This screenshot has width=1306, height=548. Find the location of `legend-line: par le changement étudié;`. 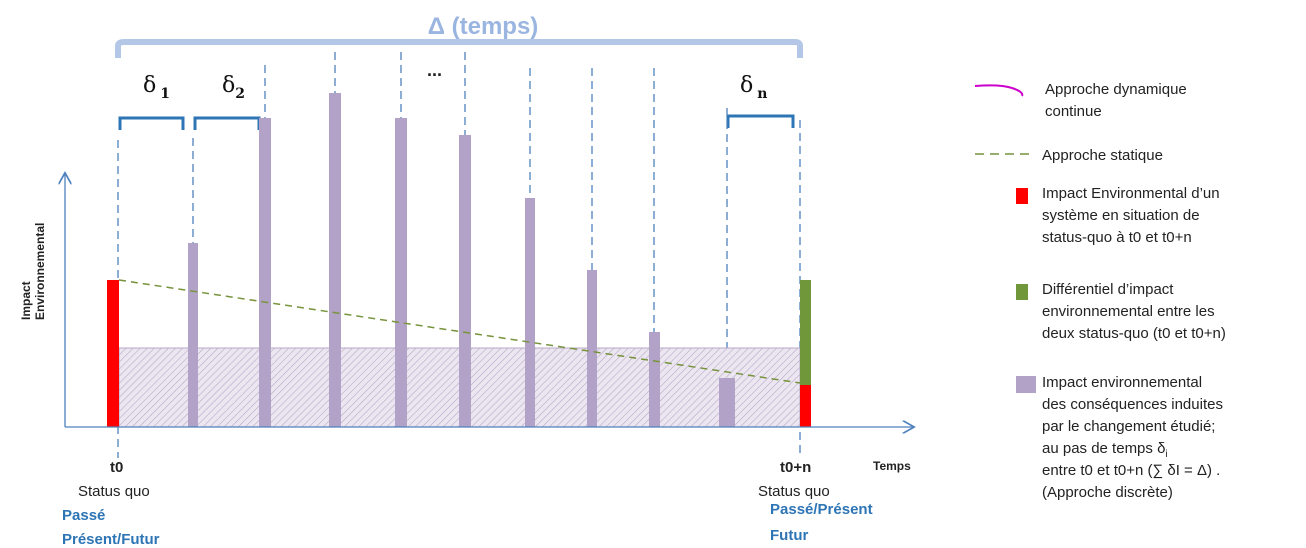

legend-line: par le changement étudié; is located at coordinates (1128, 426).